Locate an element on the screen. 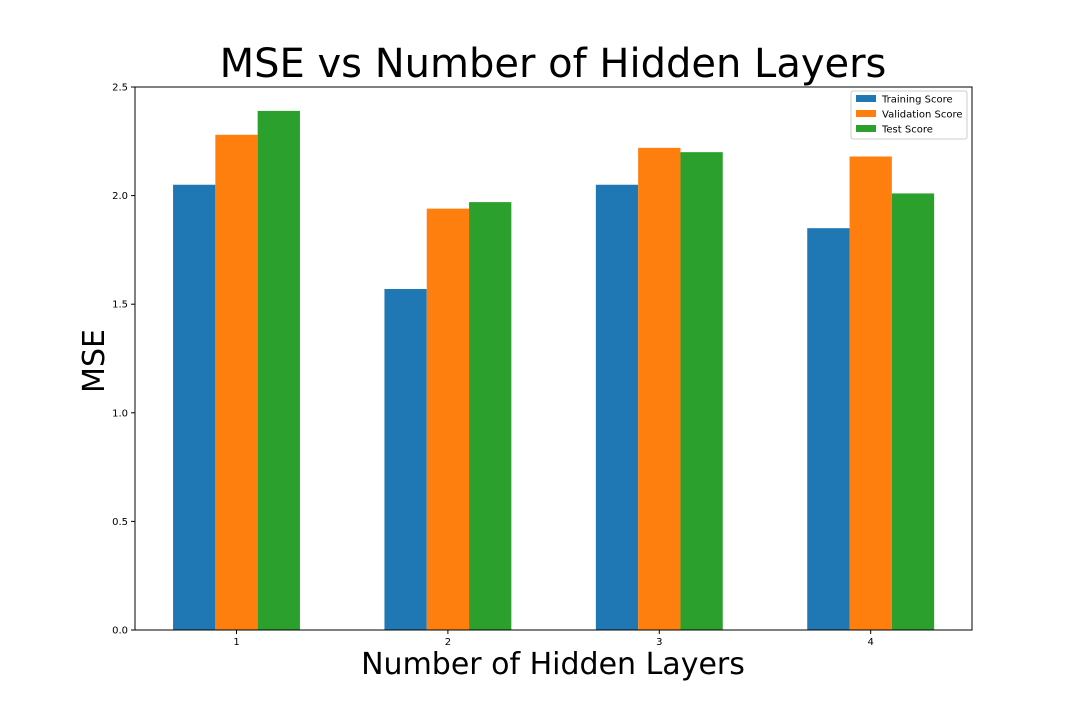  y-tick-label: 0.0 is located at coordinates (120, 631).